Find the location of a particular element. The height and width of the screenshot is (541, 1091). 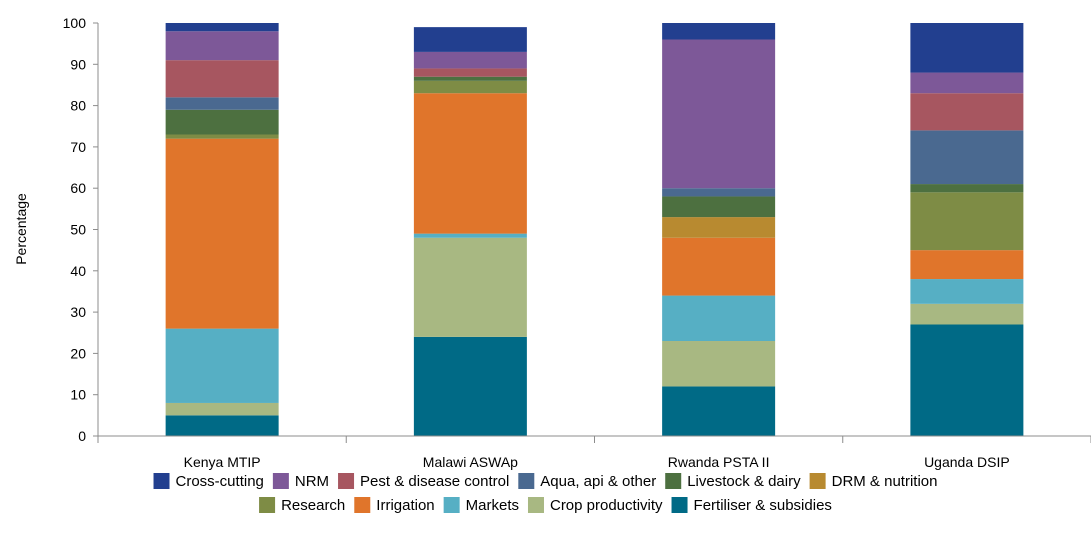

legend-label: Aqua, api & other is located at coordinates (598, 481).